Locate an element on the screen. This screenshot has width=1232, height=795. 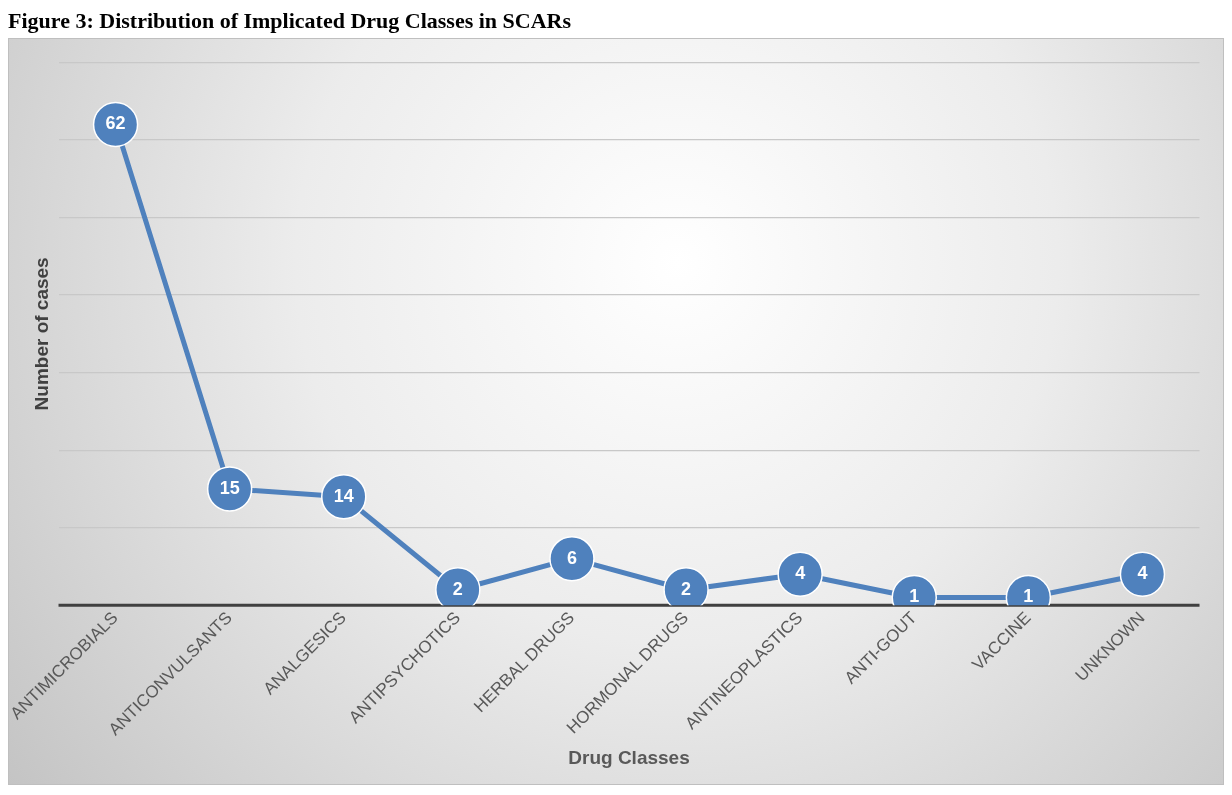
y-axis-title: Number of cases is located at coordinates (42, 334).